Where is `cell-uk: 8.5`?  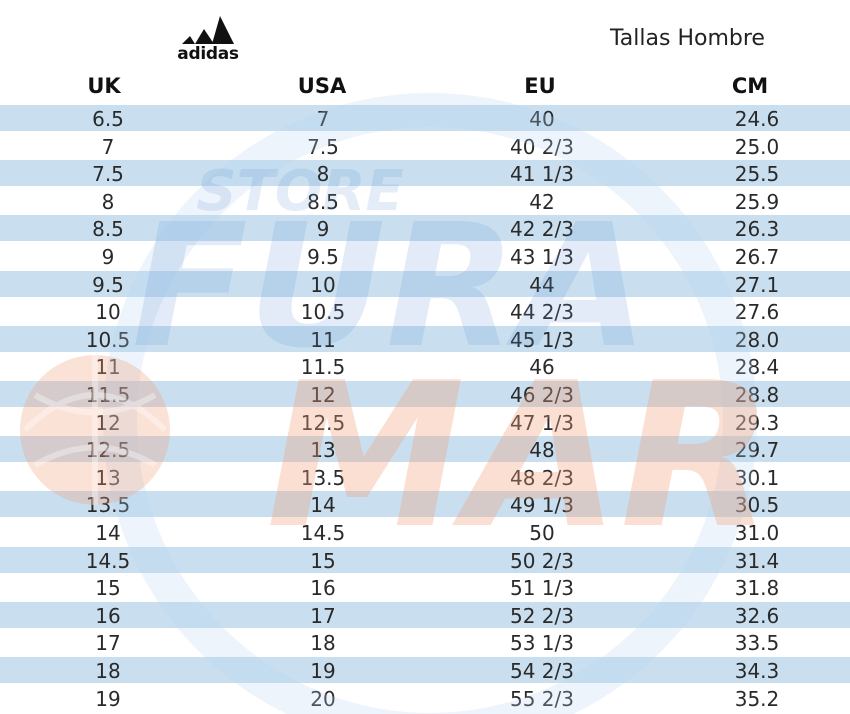 cell-uk: 8.5 is located at coordinates (108, 229).